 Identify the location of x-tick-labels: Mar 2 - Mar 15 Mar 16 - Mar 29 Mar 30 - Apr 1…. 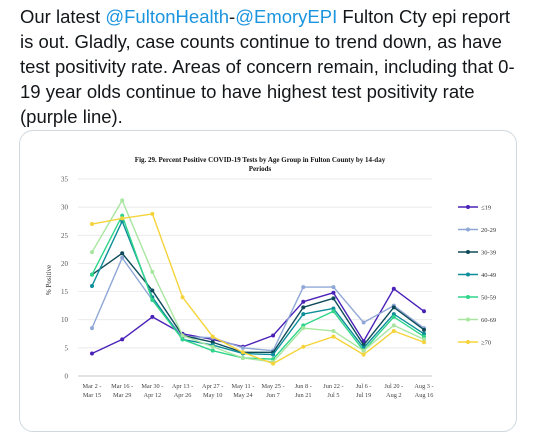
(258, 391).